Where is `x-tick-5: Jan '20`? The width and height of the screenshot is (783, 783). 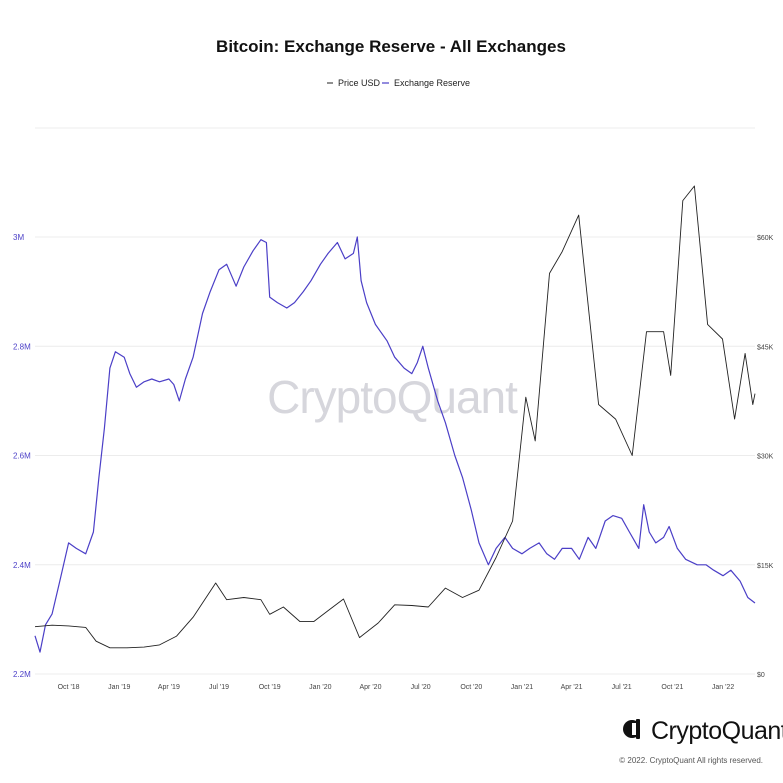
x-tick-5: Jan '20 is located at coordinates (320, 687).